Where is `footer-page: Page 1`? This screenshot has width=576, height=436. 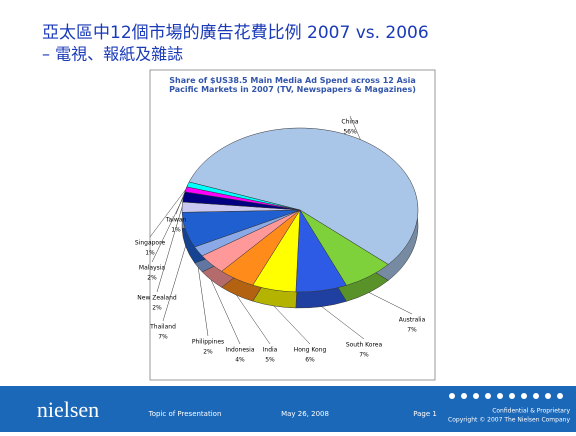
footer-page: Page 1 is located at coordinates (425, 414).